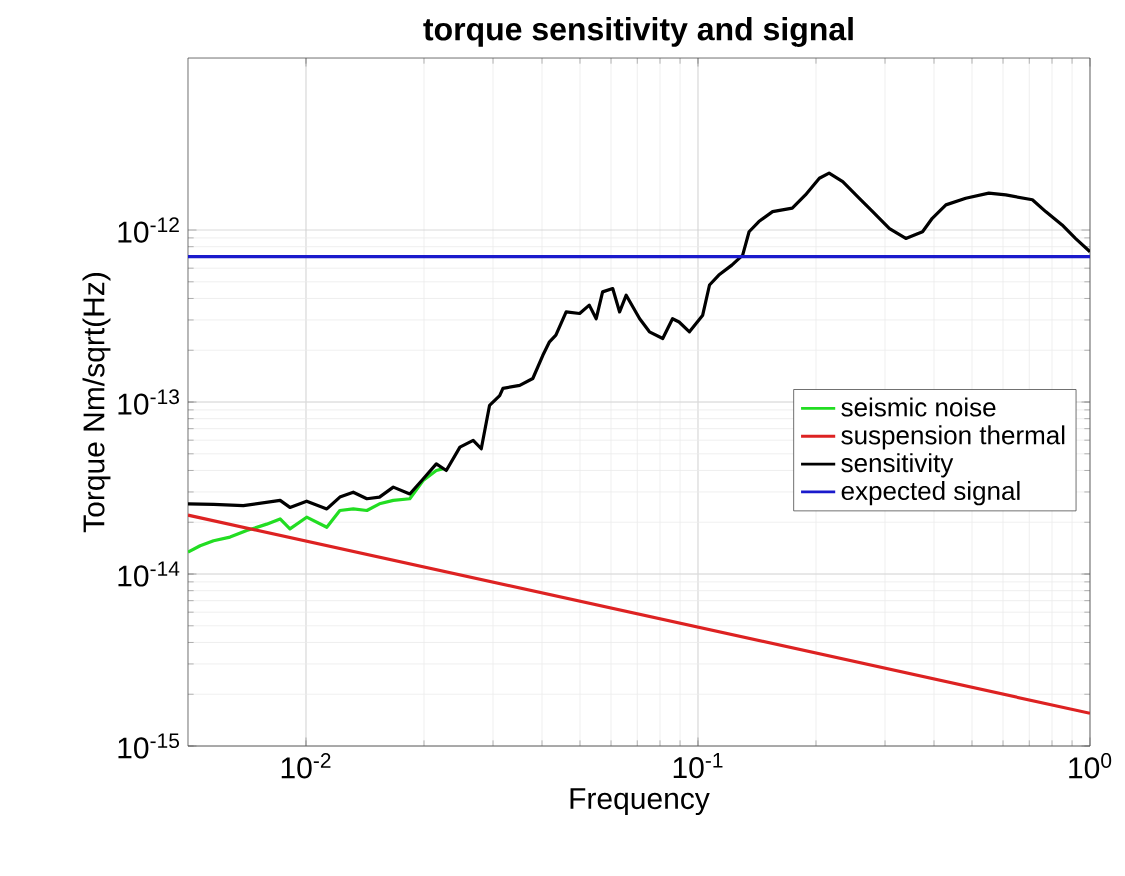 The image size is (1125, 876). What do you see at coordinates (638, 32) in the screenshot?
I see `chart-title: torque sensitivity and signal` at bounding box center [638, 32].